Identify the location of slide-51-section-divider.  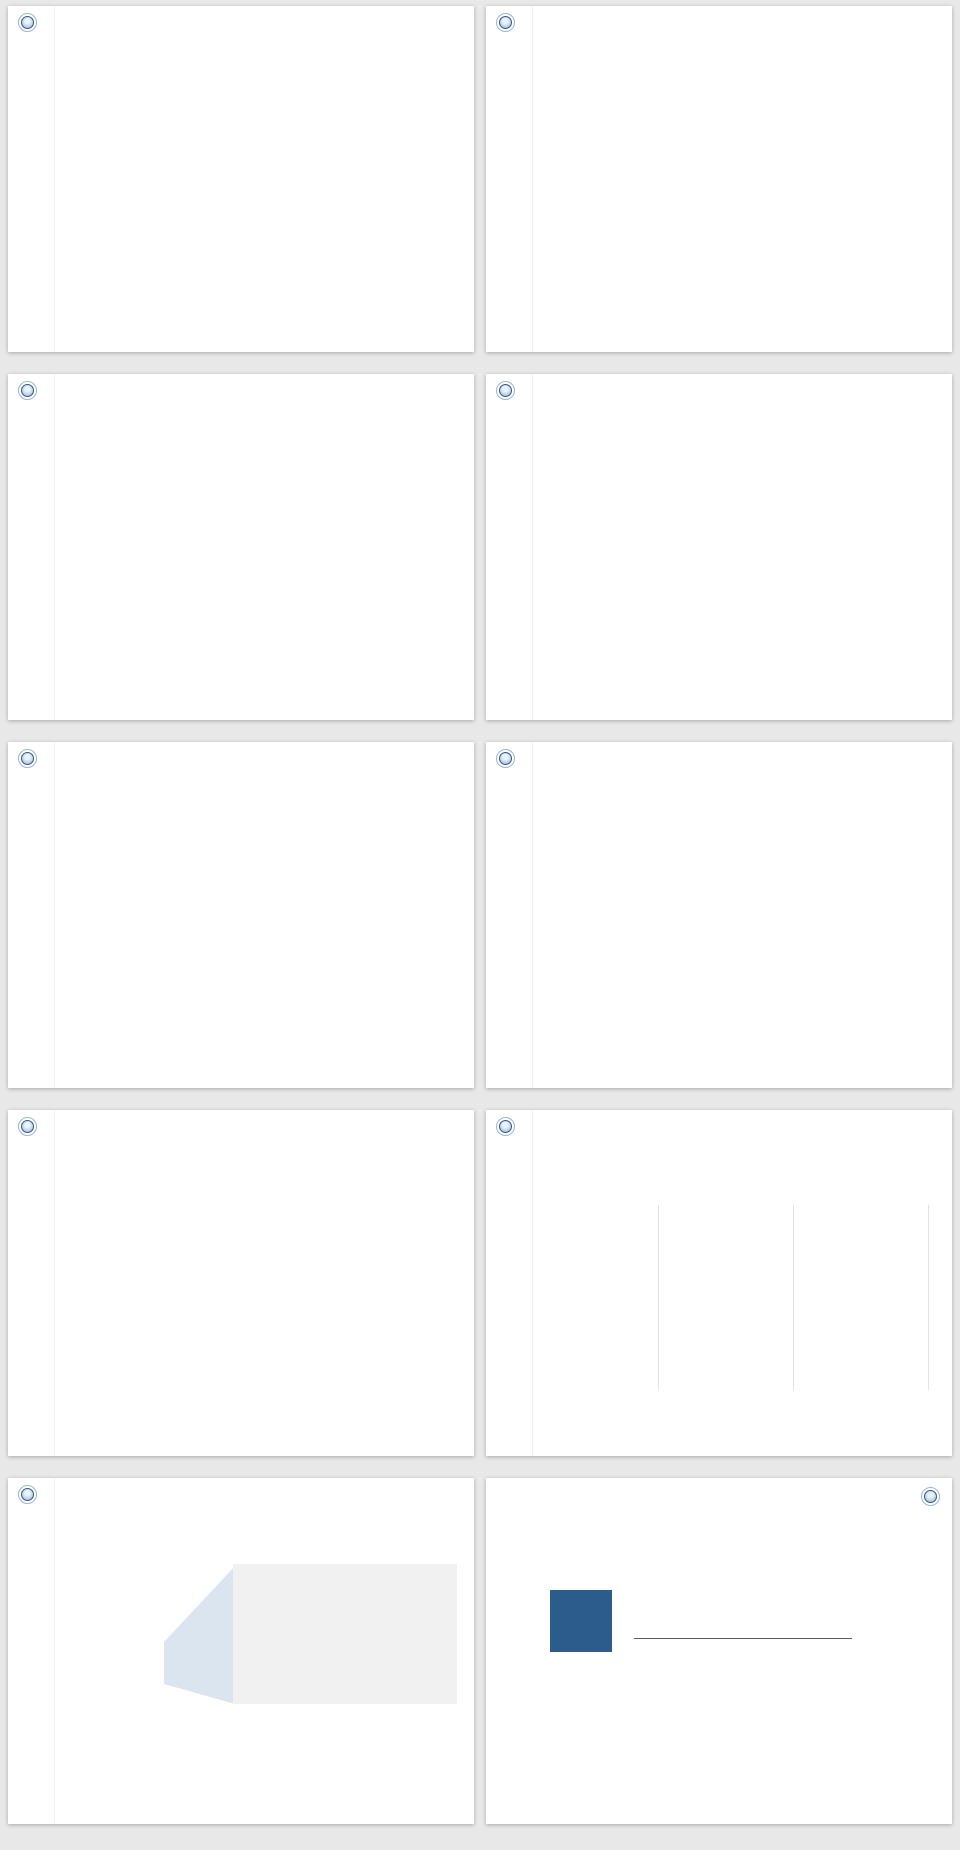
(719, 1651).